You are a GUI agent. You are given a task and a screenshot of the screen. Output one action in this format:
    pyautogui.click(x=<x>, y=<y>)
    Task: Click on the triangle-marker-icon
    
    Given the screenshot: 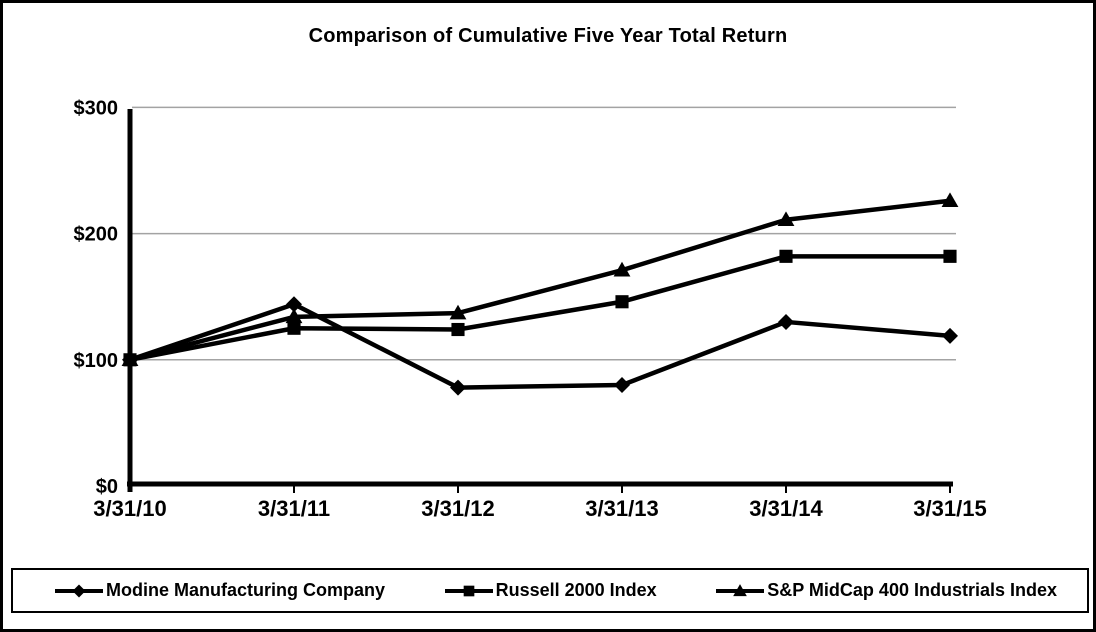 What is the action you would take?
    pyautogui.click(x=740, y=589)
    